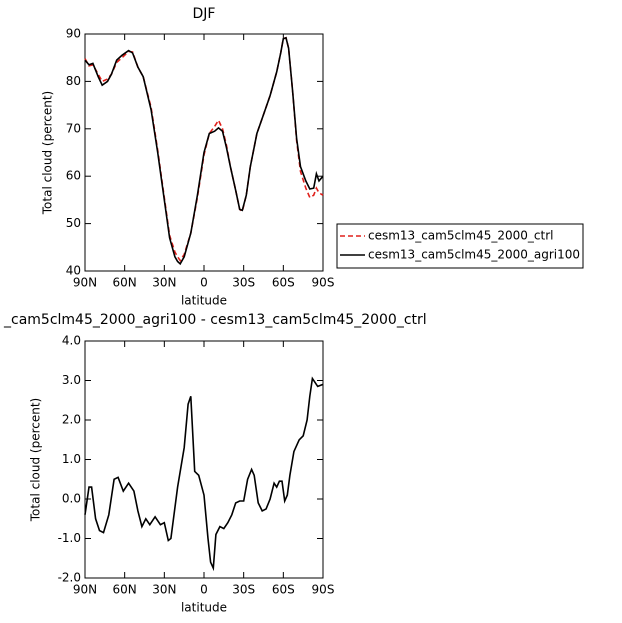  What do you see at coordinates (460, 236) in the screenshot?
I see `legend-label: cesm13_cam5clm45_2000_ctrl` at bounding box center [460, 236].